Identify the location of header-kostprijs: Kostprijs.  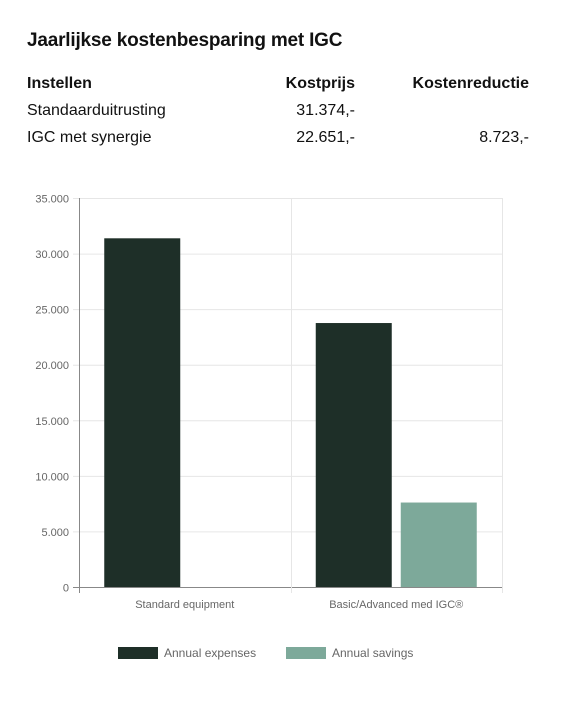
(320, 83).